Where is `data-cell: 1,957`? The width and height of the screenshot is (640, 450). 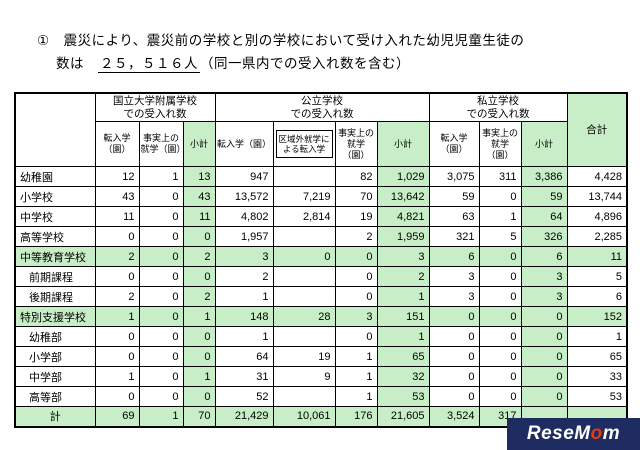 data-cell: 1,957 is located at coordinates (244, 236).